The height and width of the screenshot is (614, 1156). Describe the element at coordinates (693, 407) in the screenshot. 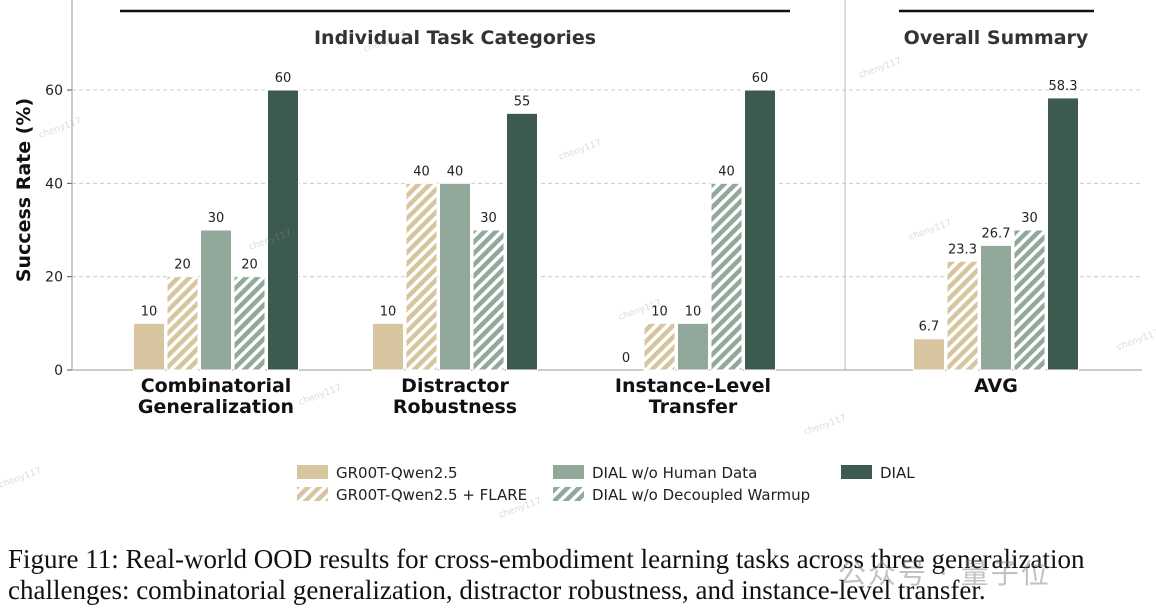

I see `group-label: Transfer` at that location.